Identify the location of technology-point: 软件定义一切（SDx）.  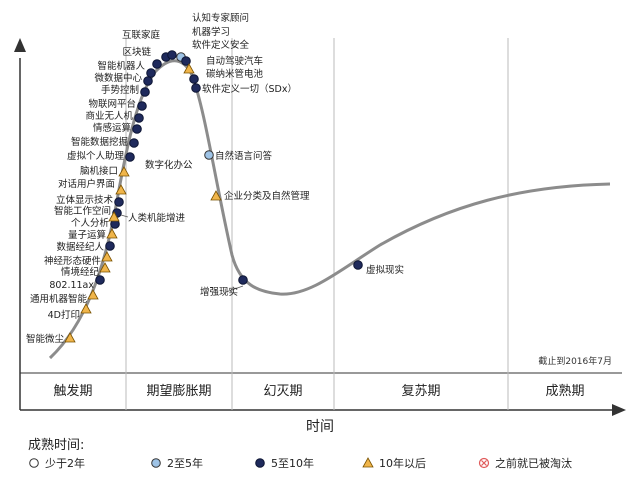
(244, 89).